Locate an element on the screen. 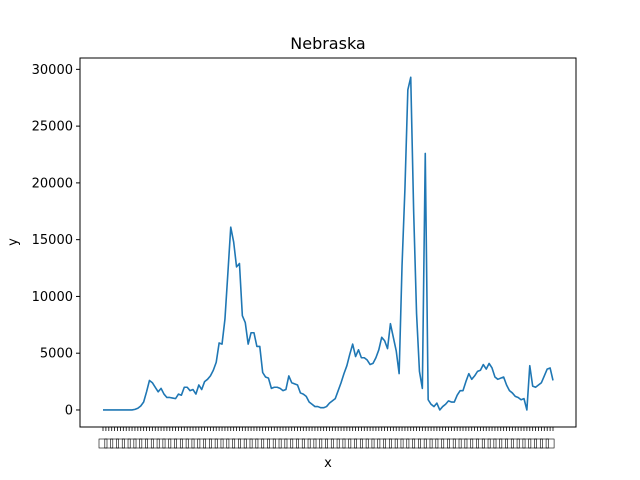 Image resolution: width=640 pixels, height=480 pixels. x-axis is located at coordinates (326, 438).